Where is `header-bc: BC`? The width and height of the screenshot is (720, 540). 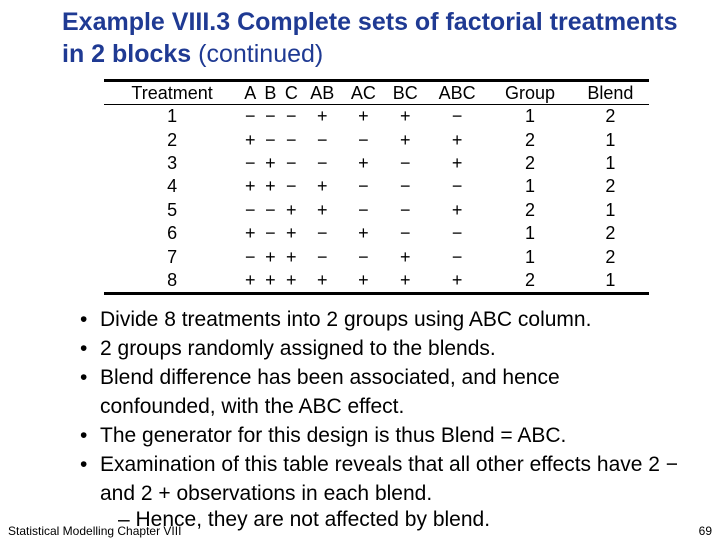
header-bc: BC is located at coordinates (405, 93).